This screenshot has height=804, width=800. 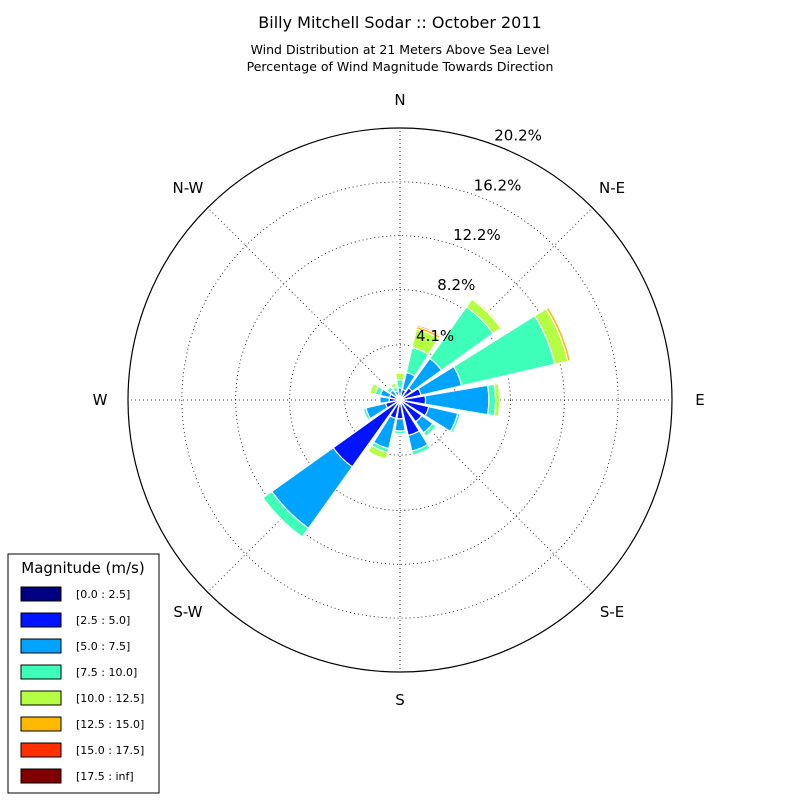 I want to click on direction-label-n-e: N-E, so click(x=612, y=188).